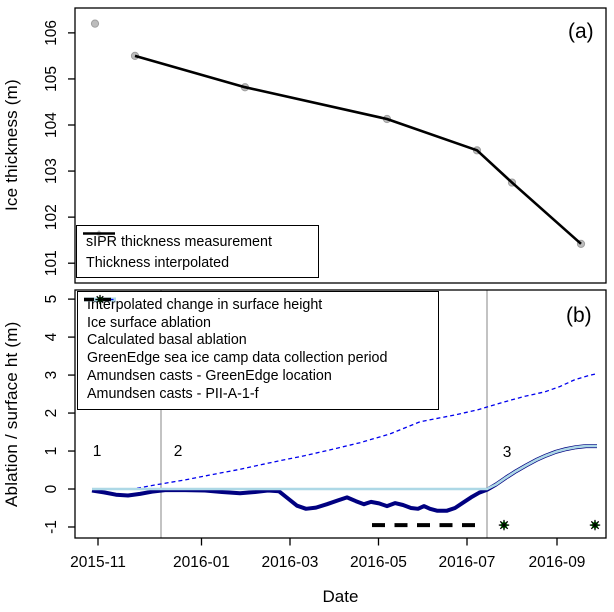 The width and height of the screenshot is (614, 612). What do you see at coordinates (158, 262) in the screenshot?
I see `legend-label: Thickness interpolated` at bounding box center [158, 262].